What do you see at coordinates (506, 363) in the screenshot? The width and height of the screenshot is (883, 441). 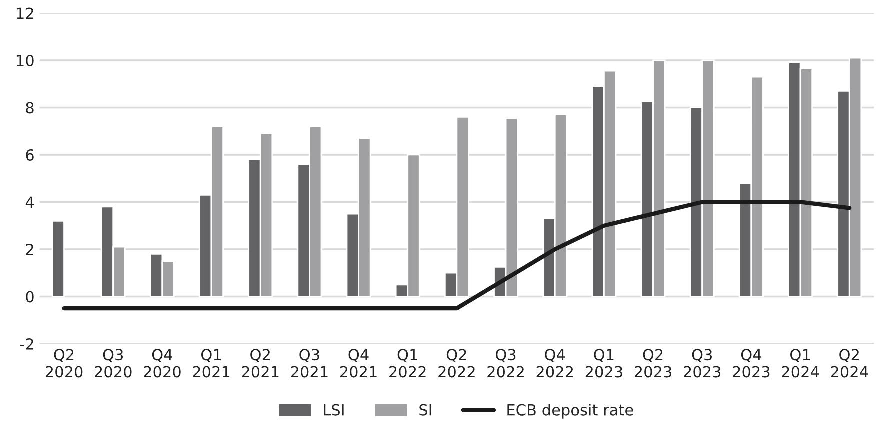 I see `x-tick-label: Q3 2022` at bounding box center [506, 363].